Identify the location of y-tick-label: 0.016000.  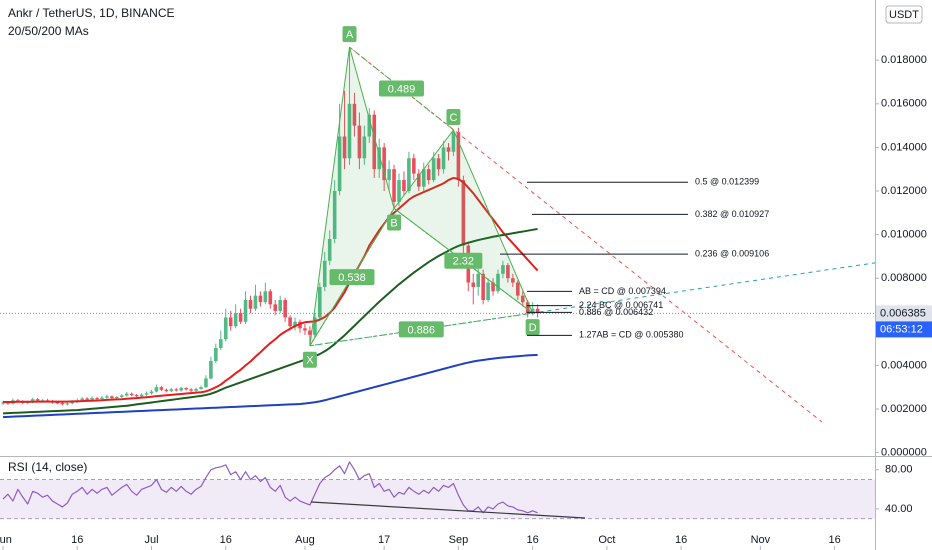
(904, 104).